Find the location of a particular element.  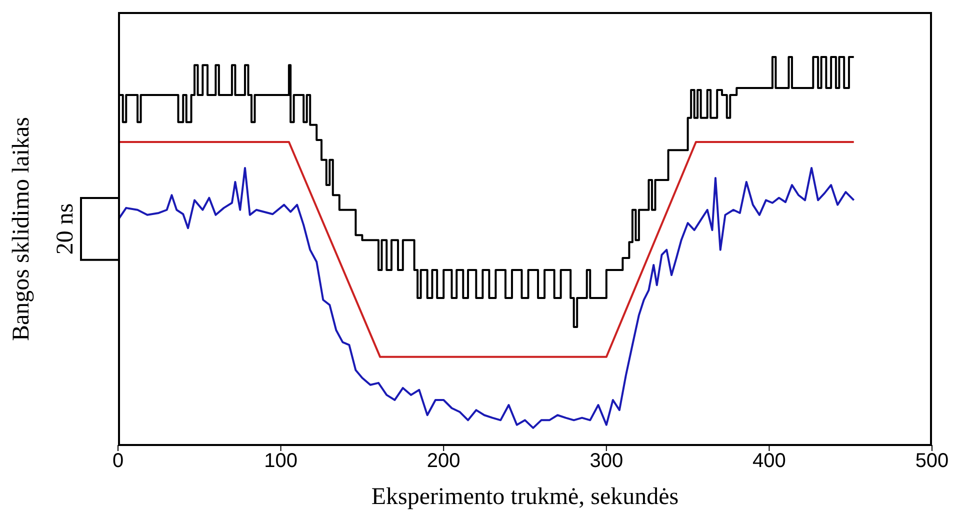

x-tick-label: 200 is located at coordinates (443, 461).